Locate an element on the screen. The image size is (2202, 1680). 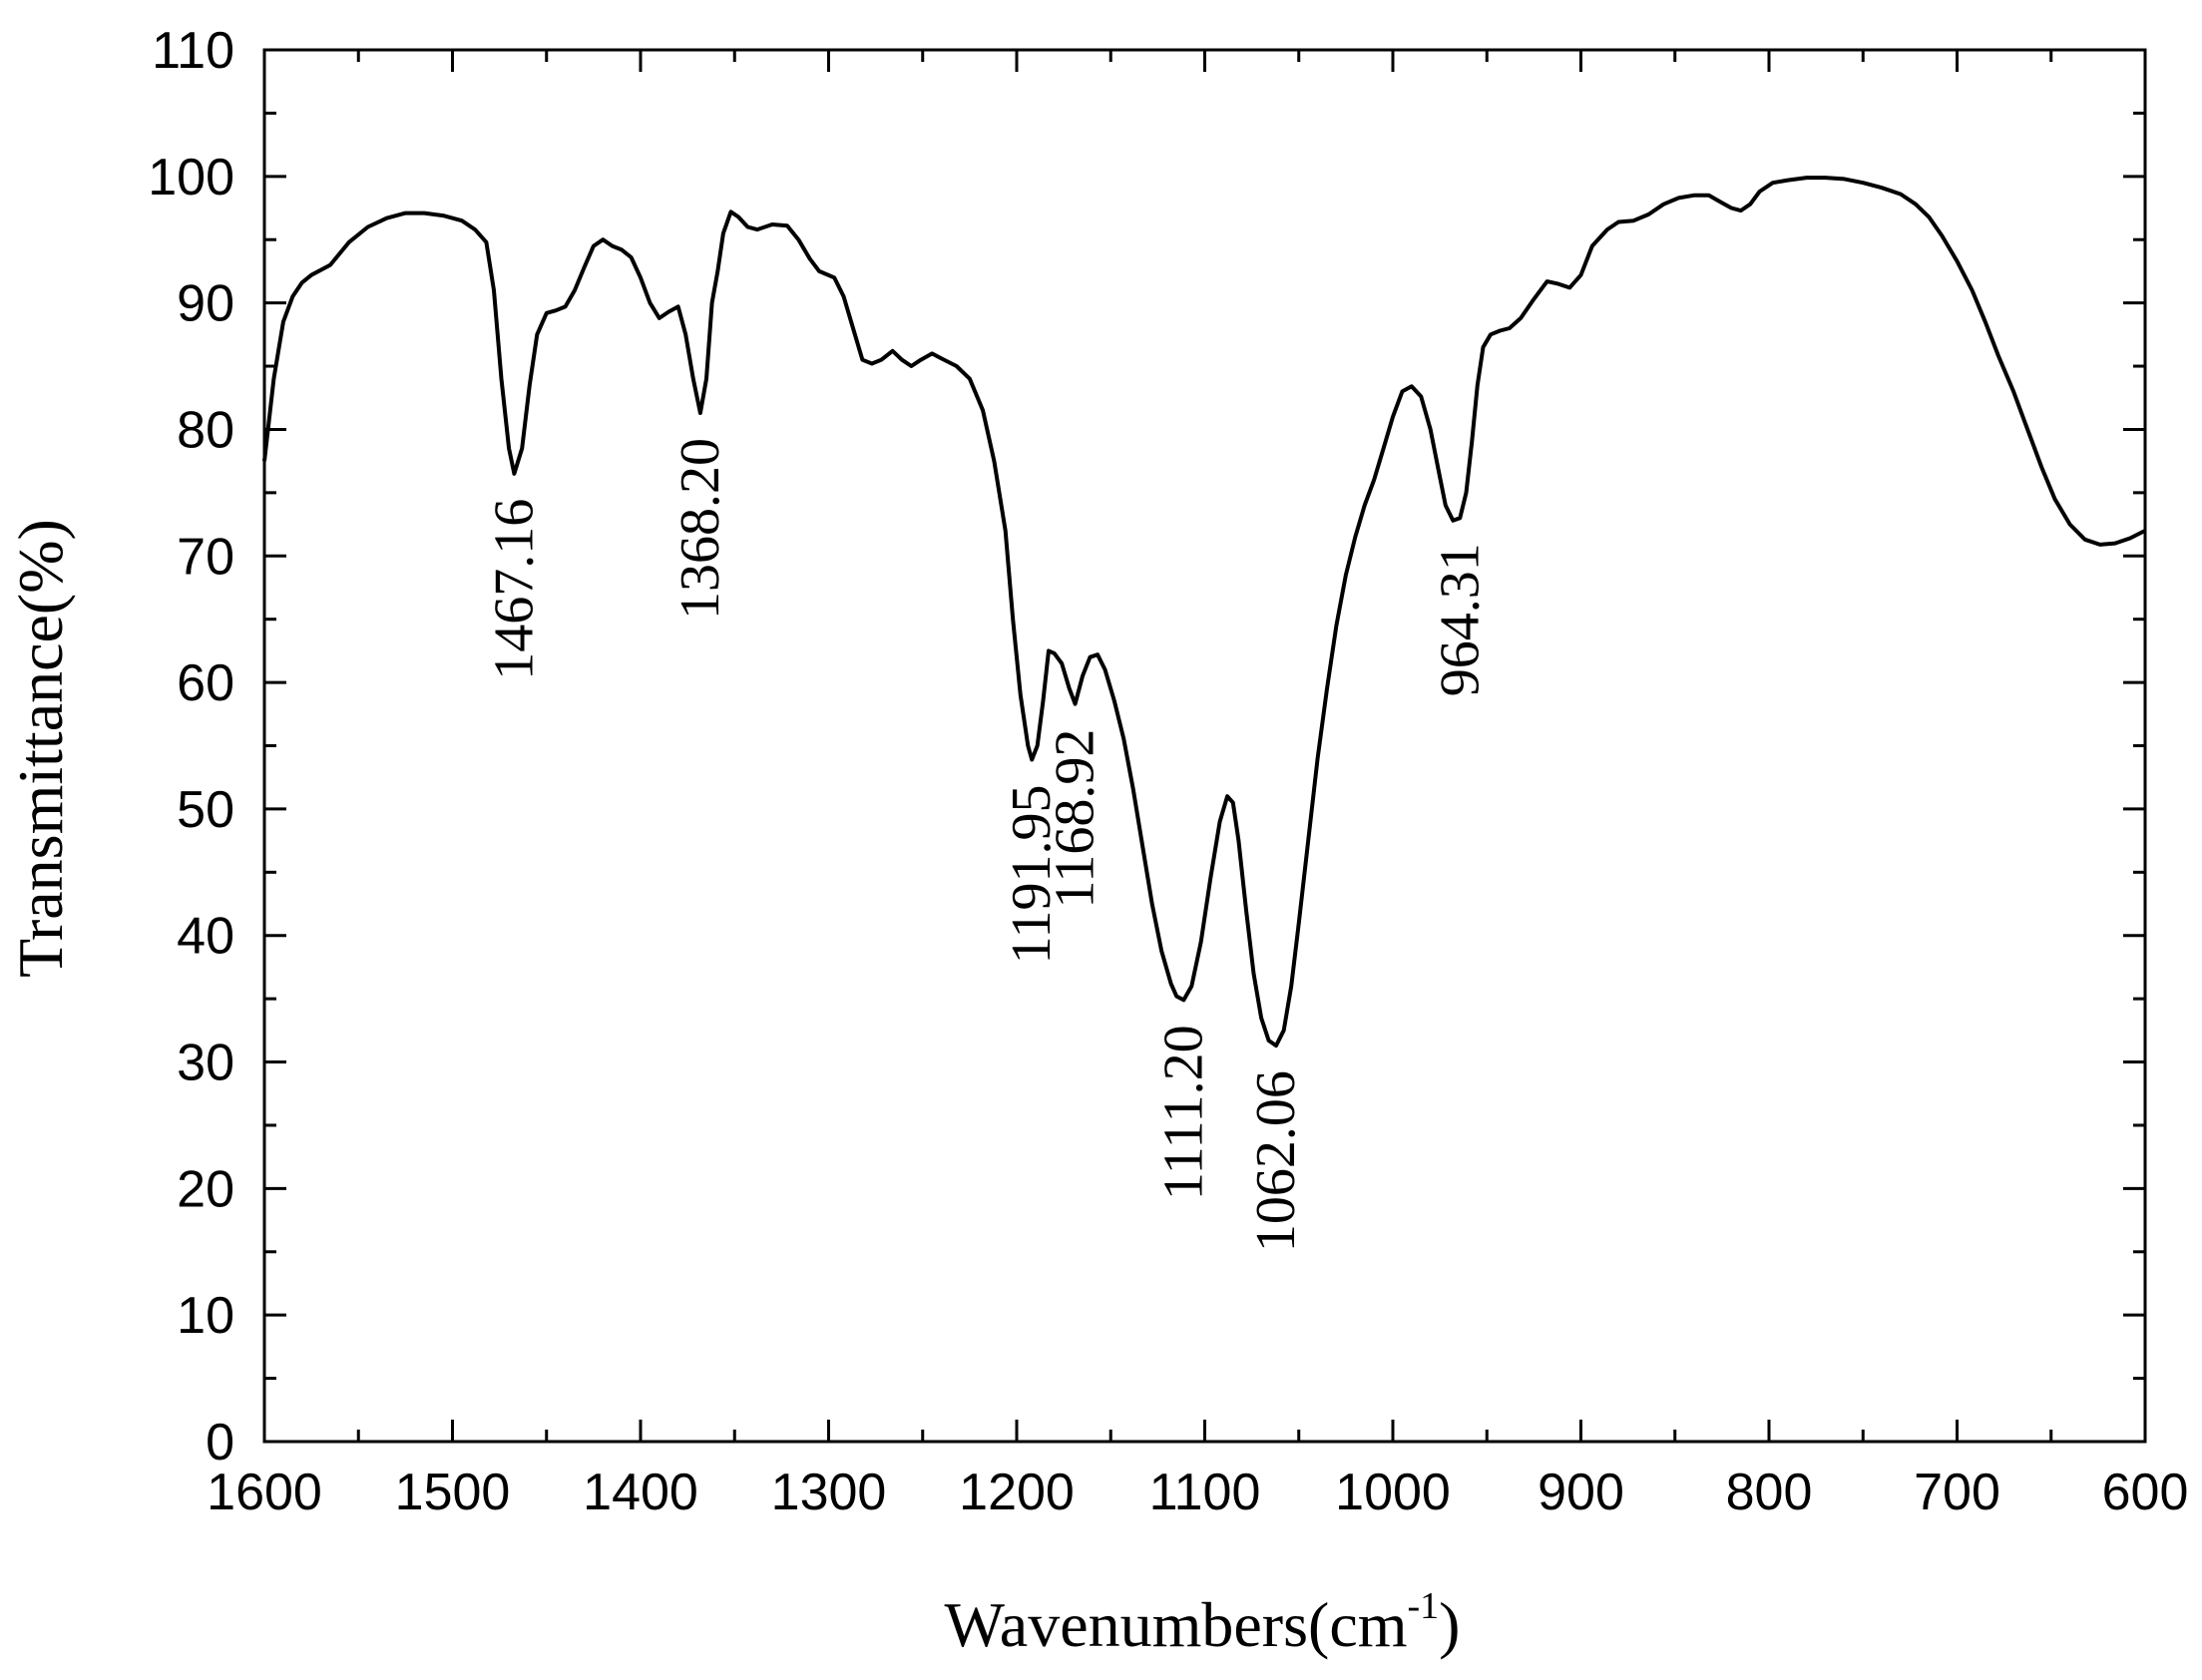
x-tick-label: 900 is located at coordinates (1581, 1492).